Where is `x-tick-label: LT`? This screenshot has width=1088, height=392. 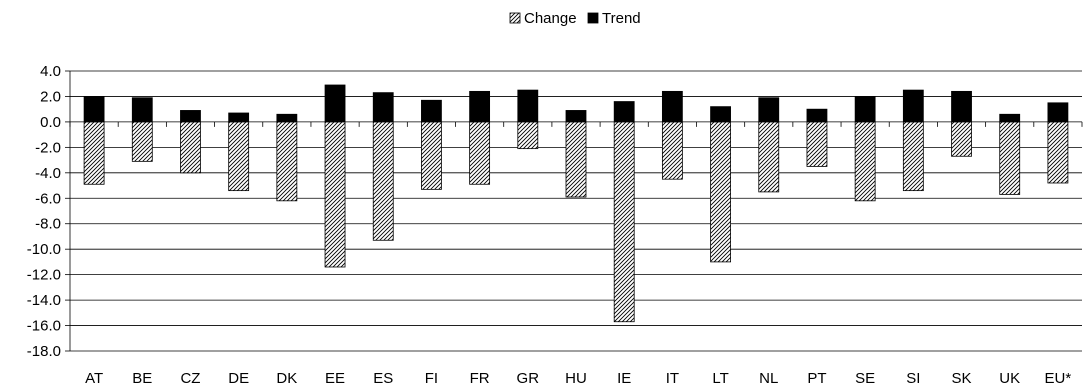
x-tick-label: LT is located at coordinates (720, 378).